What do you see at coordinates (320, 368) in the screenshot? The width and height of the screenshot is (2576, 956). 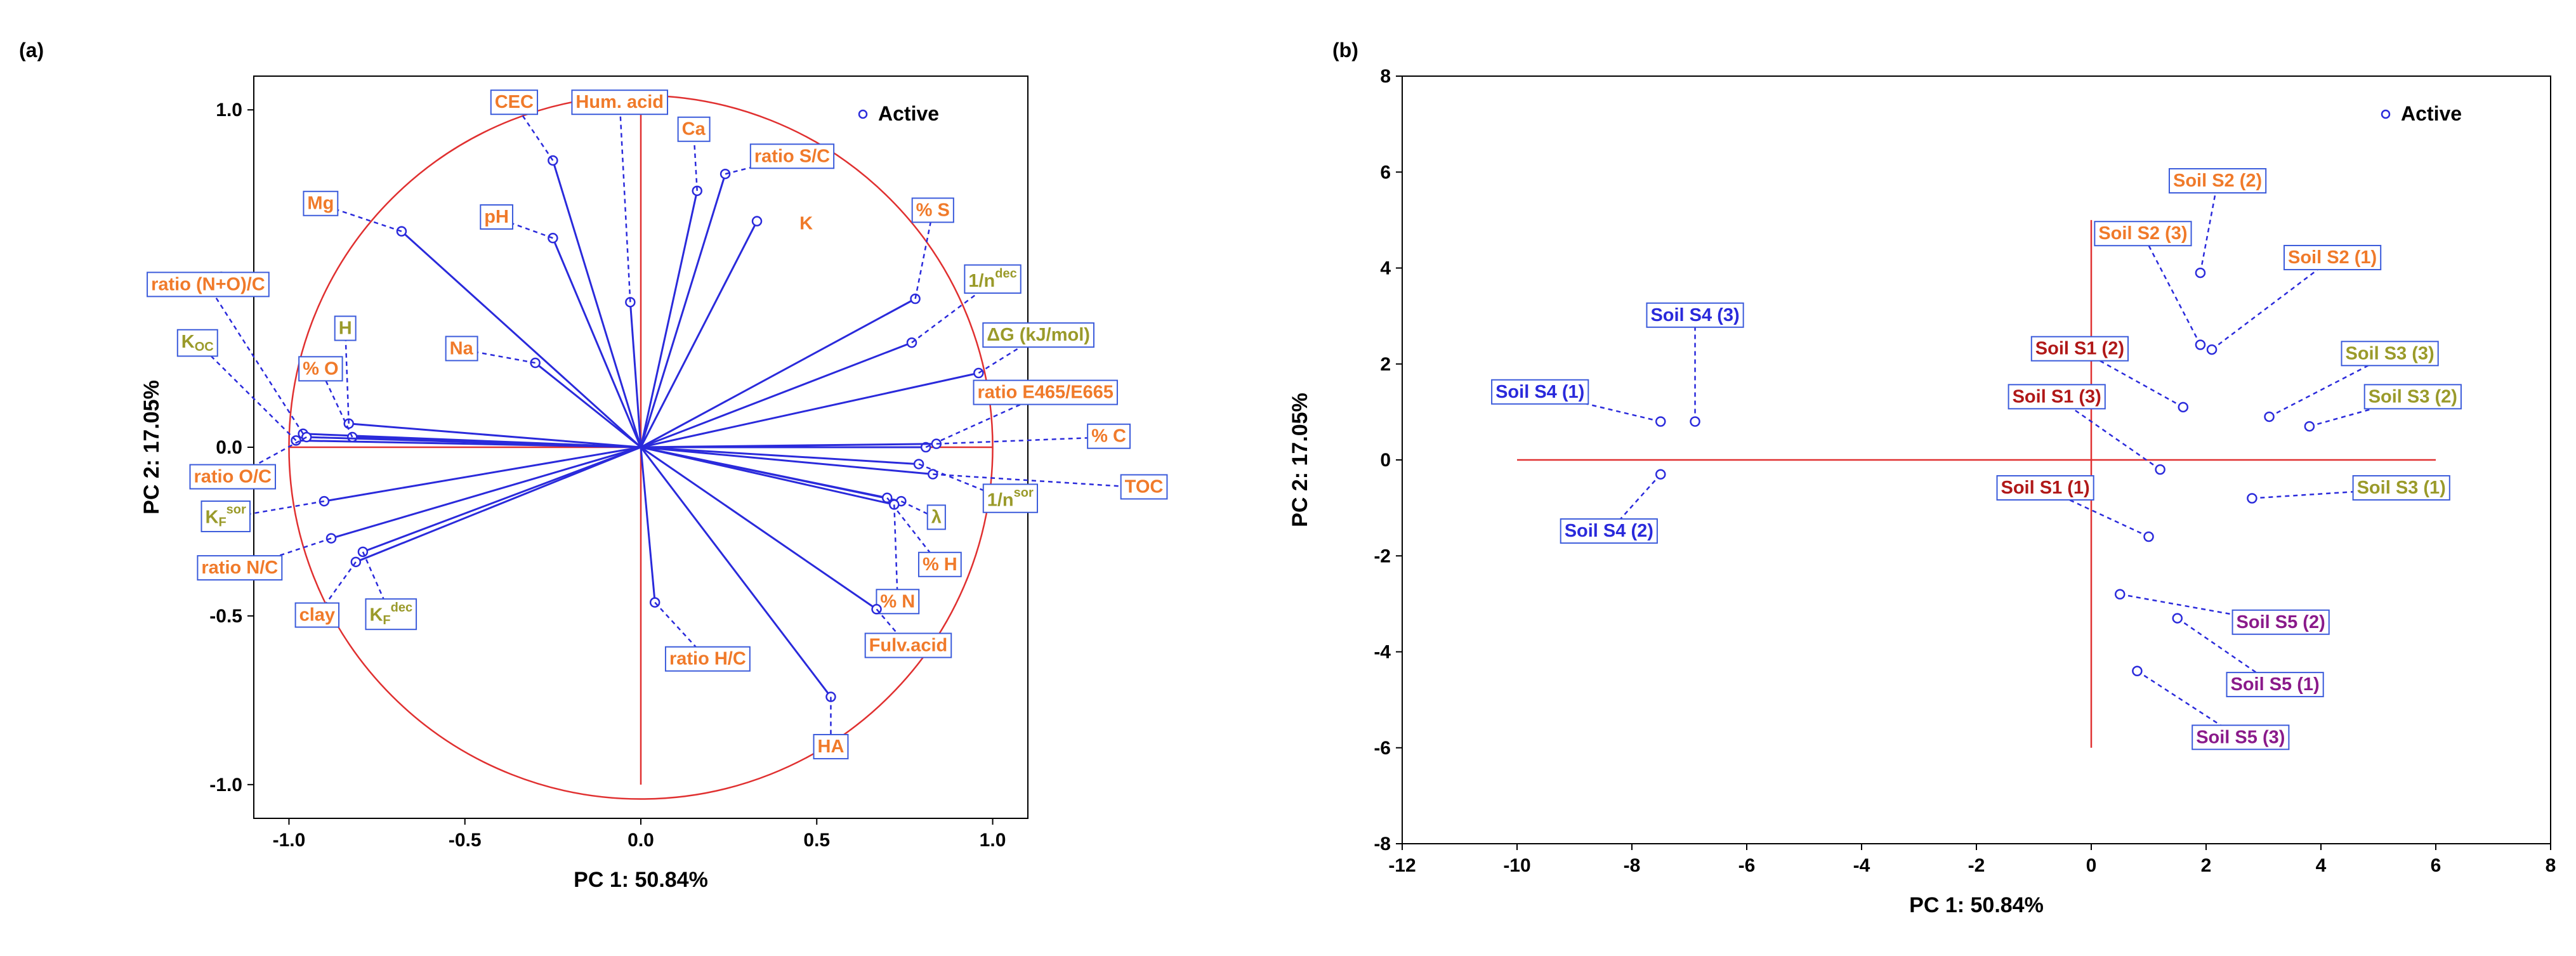 I see `variable-label: % O` at bounding box center [320, 368].